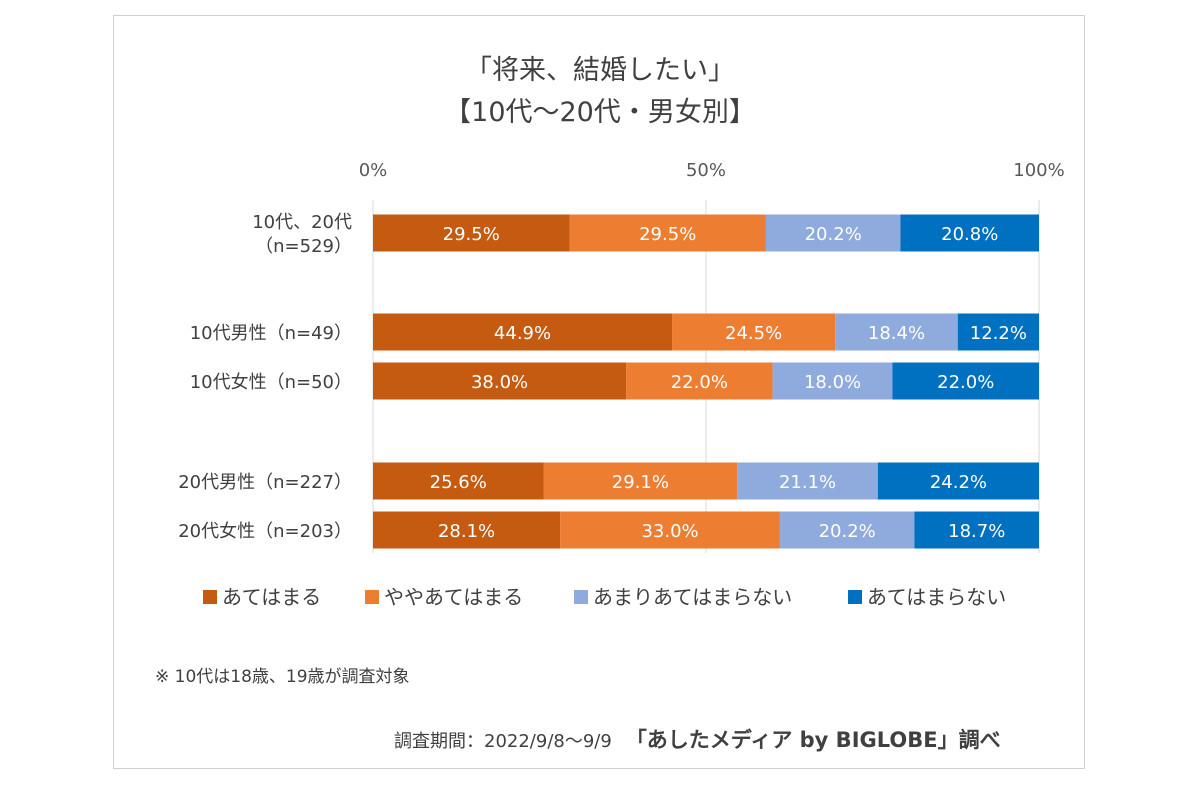 This screenshot has height=786, width=1200. What do you see at coordinates (271, 597) in the screenshot?
I see `legend-label: あてはまる` at bounding box center [271, 597].